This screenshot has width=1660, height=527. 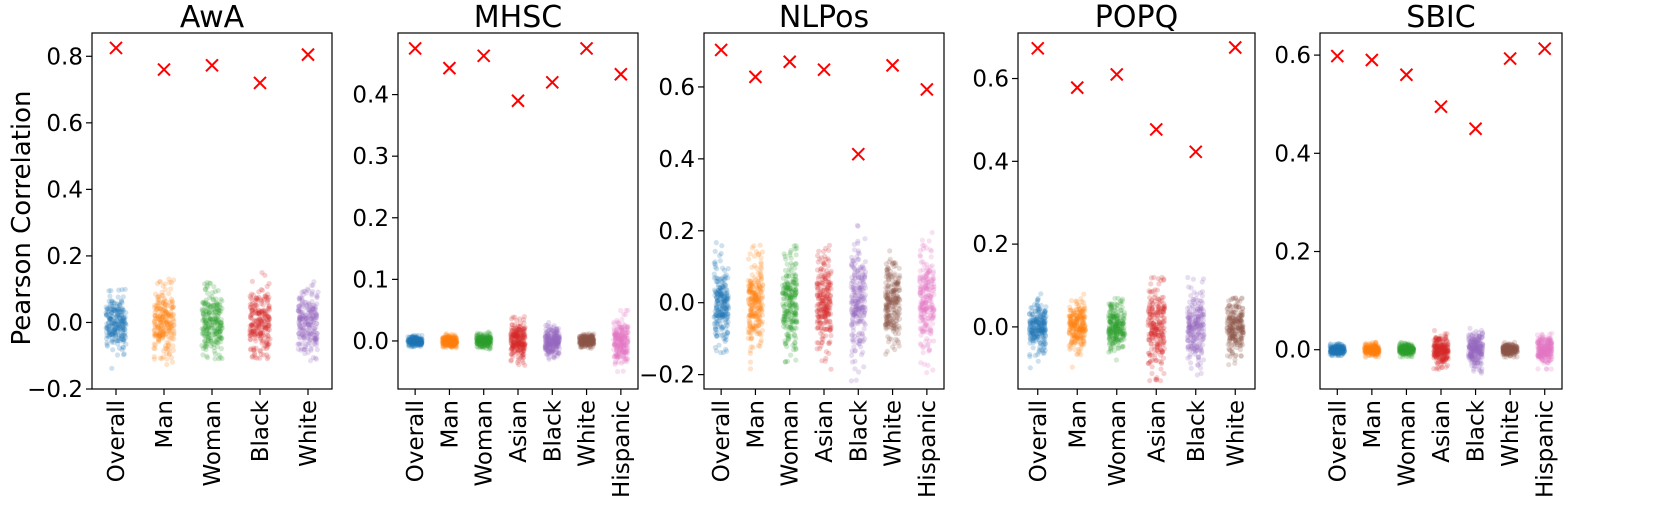 I want to click on subplot-title: NLPos, so click(x=824, y=17).